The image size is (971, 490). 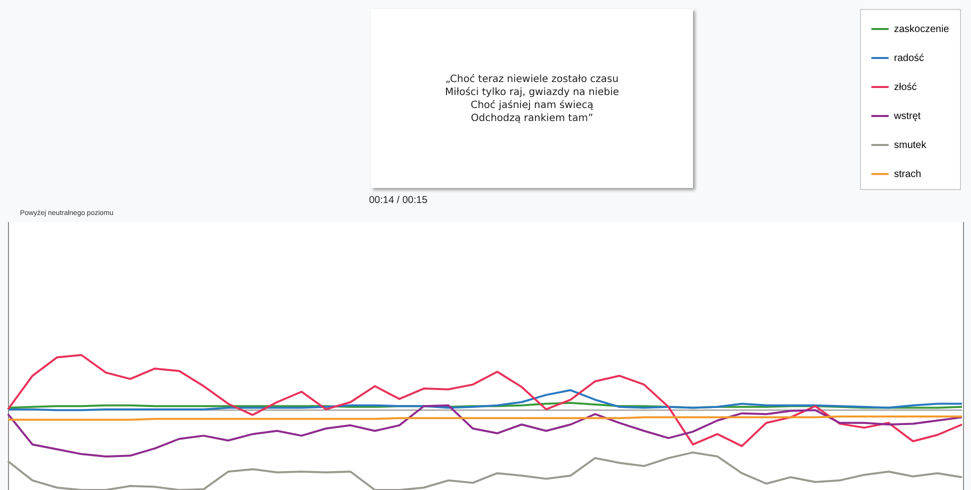 I want to click on legend-label: wstręt, so click(x=907, y=116).